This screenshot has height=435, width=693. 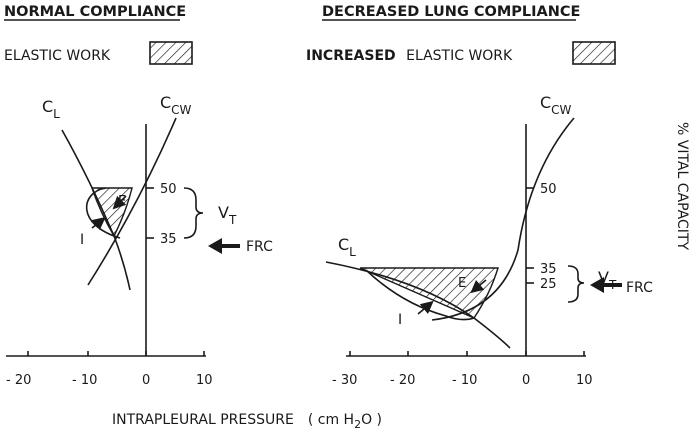 What do you see at coordinates (351, 56) in the screenshot?
I see `legend-increased-word: INCREASED` at bounding box center [351, 56].